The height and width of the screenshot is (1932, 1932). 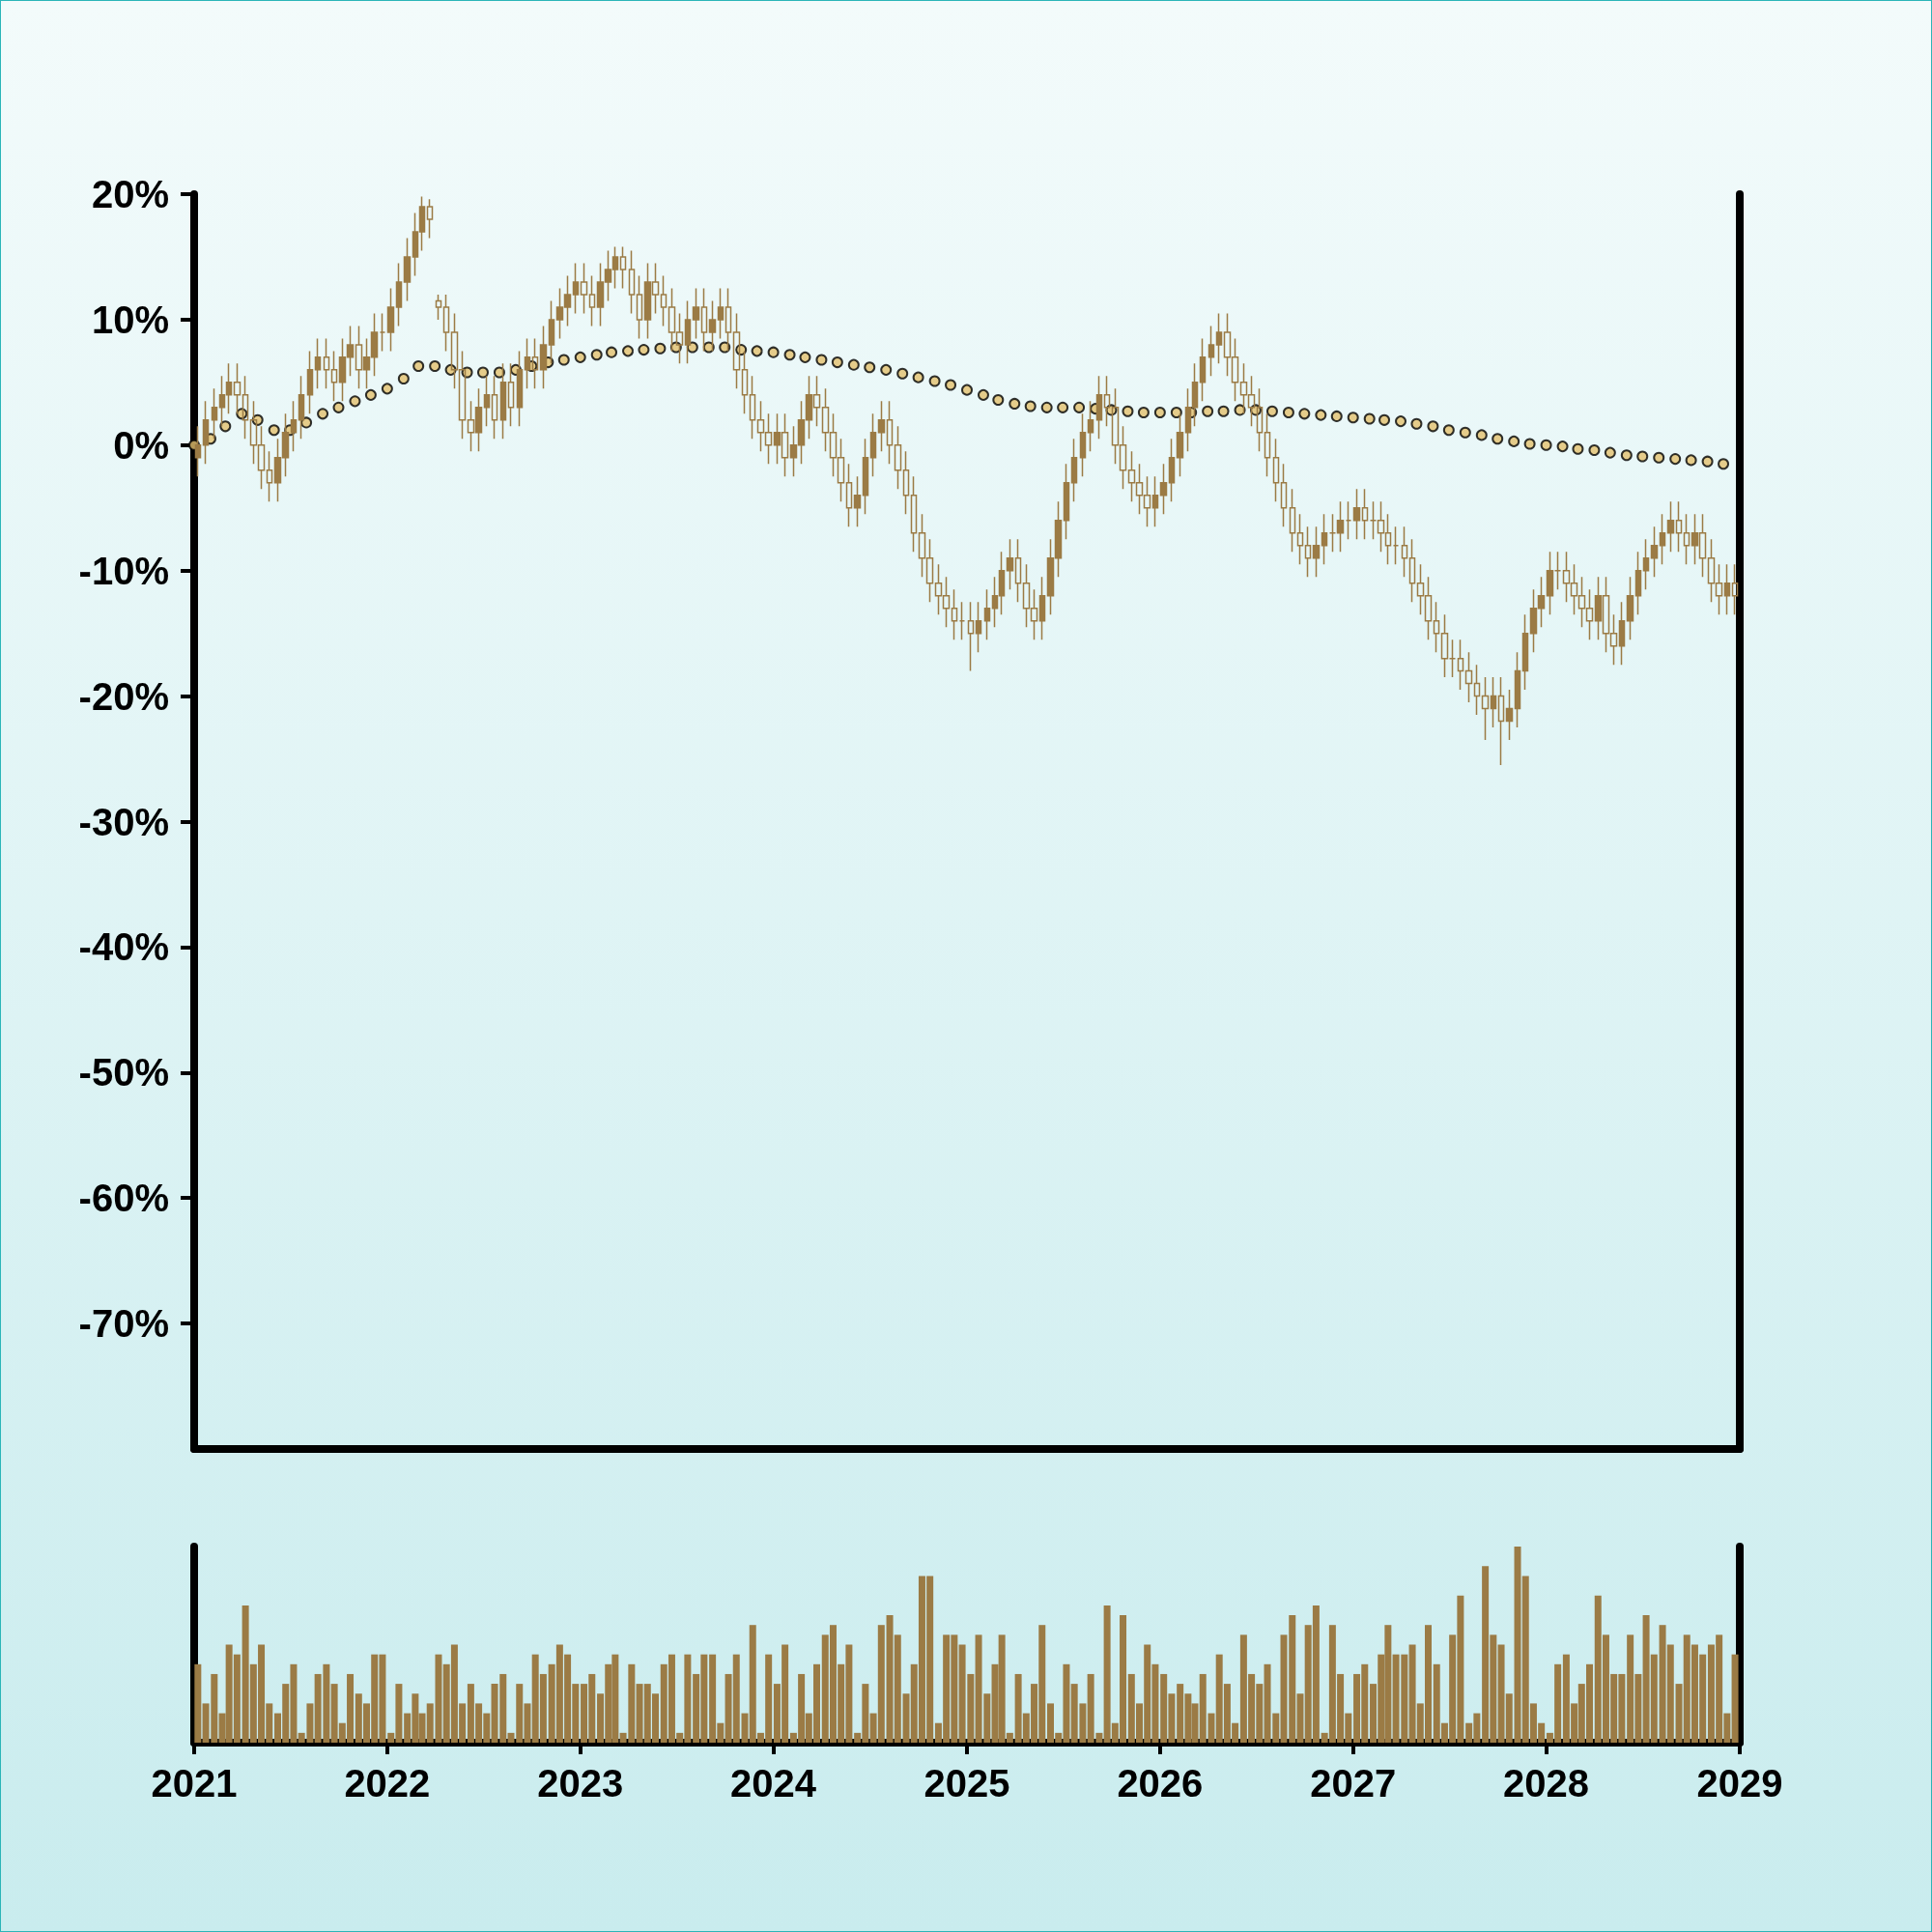 I want to click on y-tick-label: -20%, so click(x=123, y=696).